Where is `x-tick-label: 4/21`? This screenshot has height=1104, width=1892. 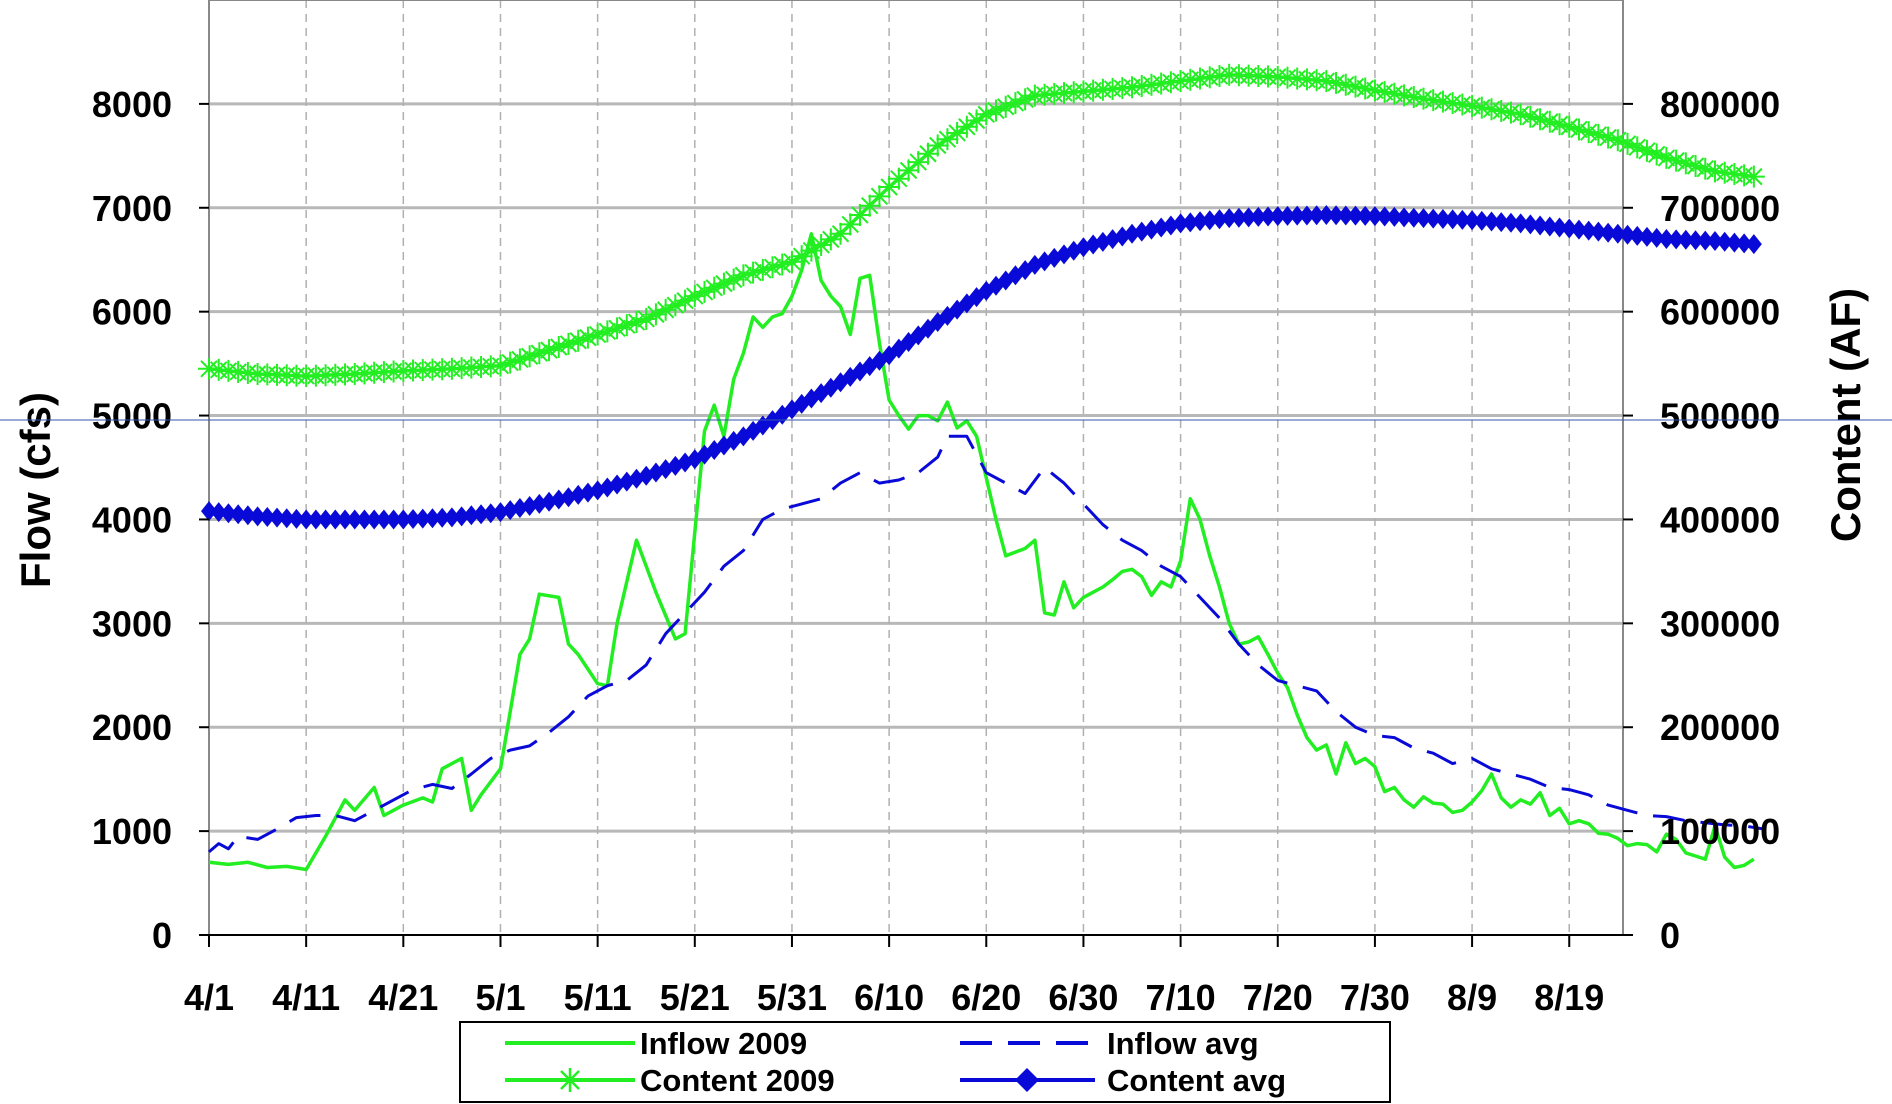
x-tick-label: 4/21 is located at coordinates (403, 997).